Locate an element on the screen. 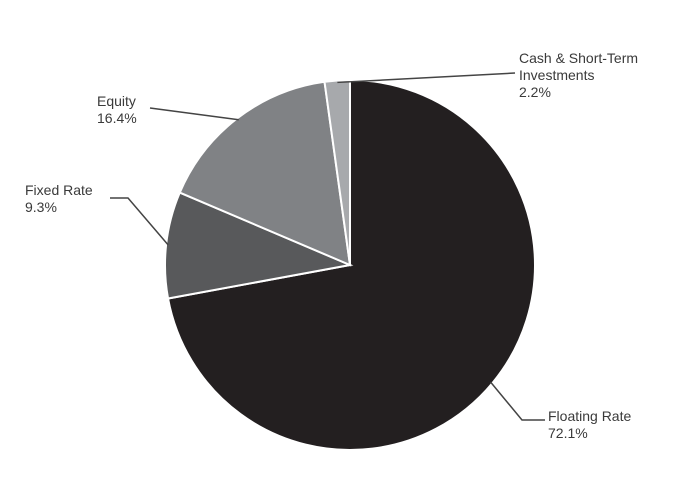  value-label: 2.2% is located at coordinates (535, 92).